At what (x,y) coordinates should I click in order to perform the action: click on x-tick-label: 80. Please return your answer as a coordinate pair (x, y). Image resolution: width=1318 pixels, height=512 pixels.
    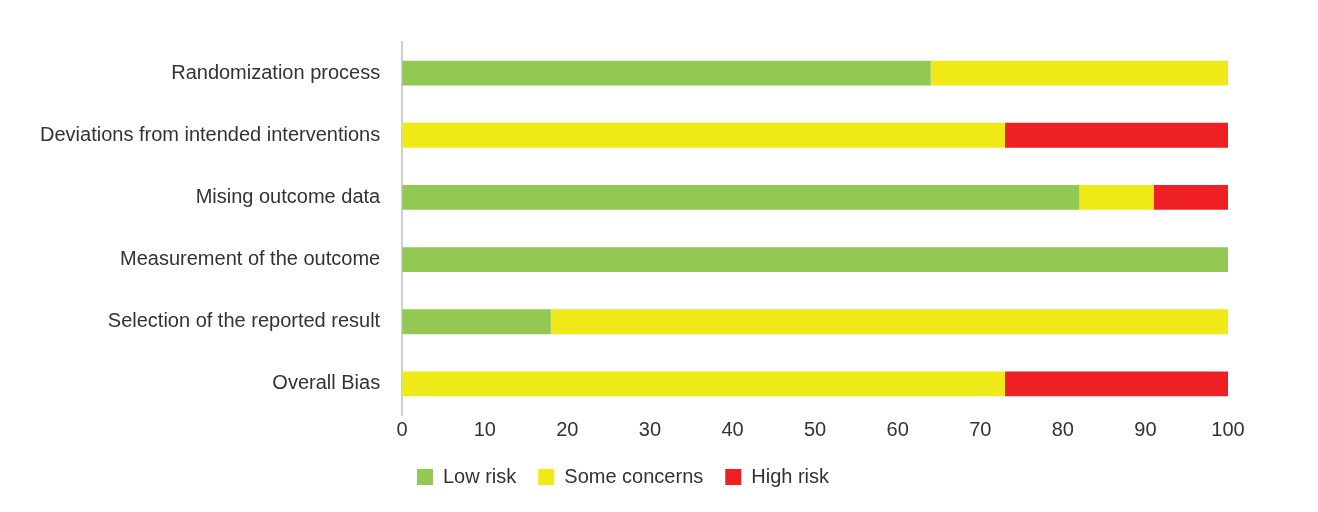
    Looking at the image, I should click on (1062, 428).